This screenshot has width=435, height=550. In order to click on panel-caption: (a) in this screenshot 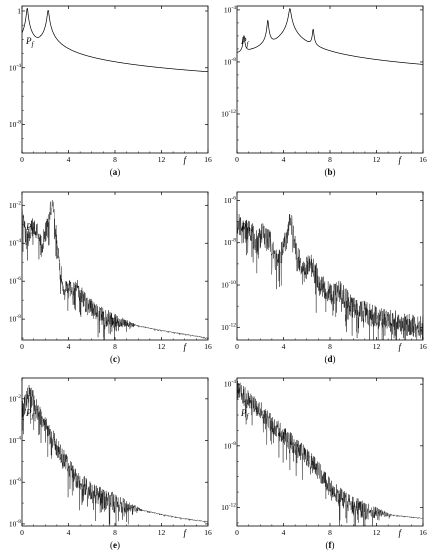, I will do `click(115, 172)`.